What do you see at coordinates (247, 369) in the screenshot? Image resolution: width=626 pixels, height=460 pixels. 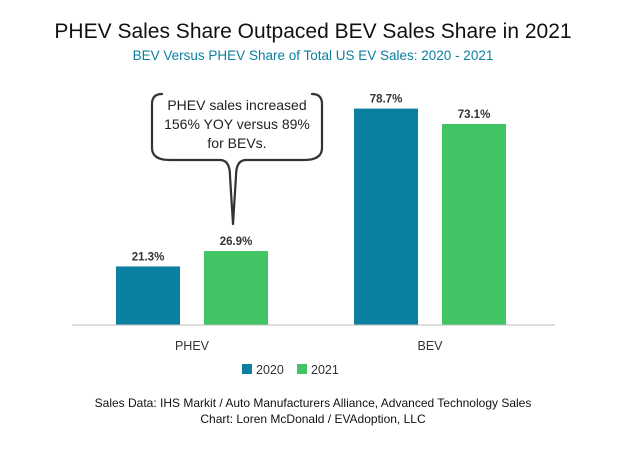 I see `legend-swatch-2020` at bounding box center [247, 369].